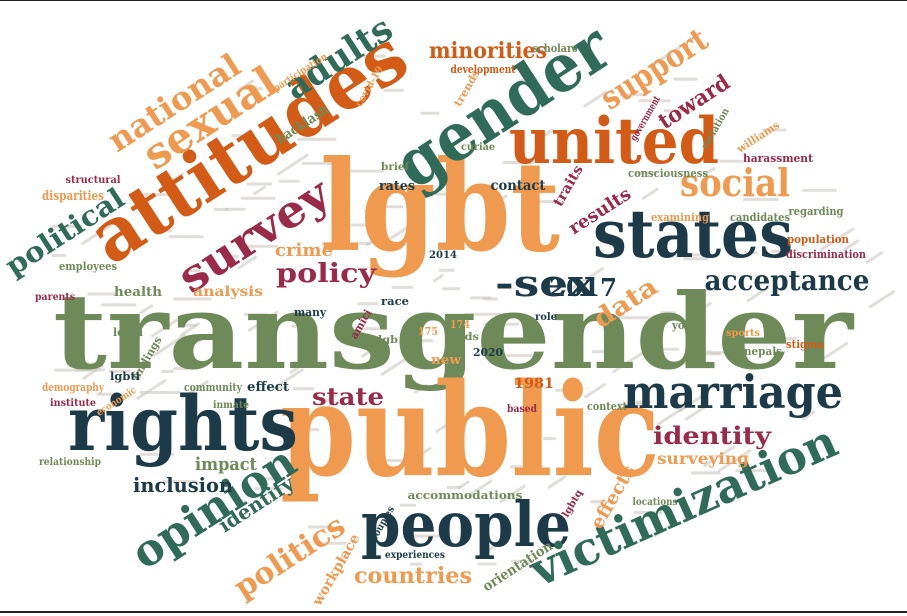  What do you see at coordinates (446, 360) in the screenshot?
I see `word-new: new` at bounding box center [446, 360].